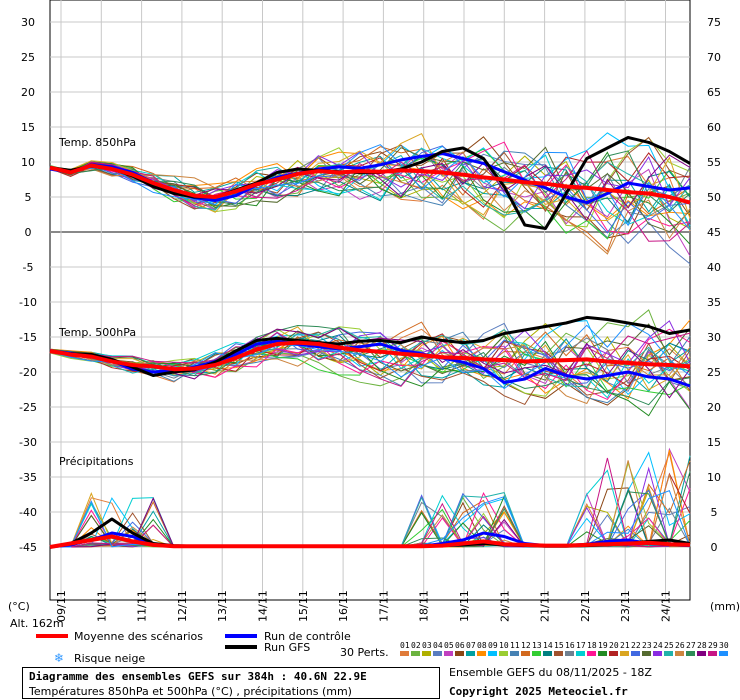  I want to click on pert-swatch-label: 04, so click(438, 645).